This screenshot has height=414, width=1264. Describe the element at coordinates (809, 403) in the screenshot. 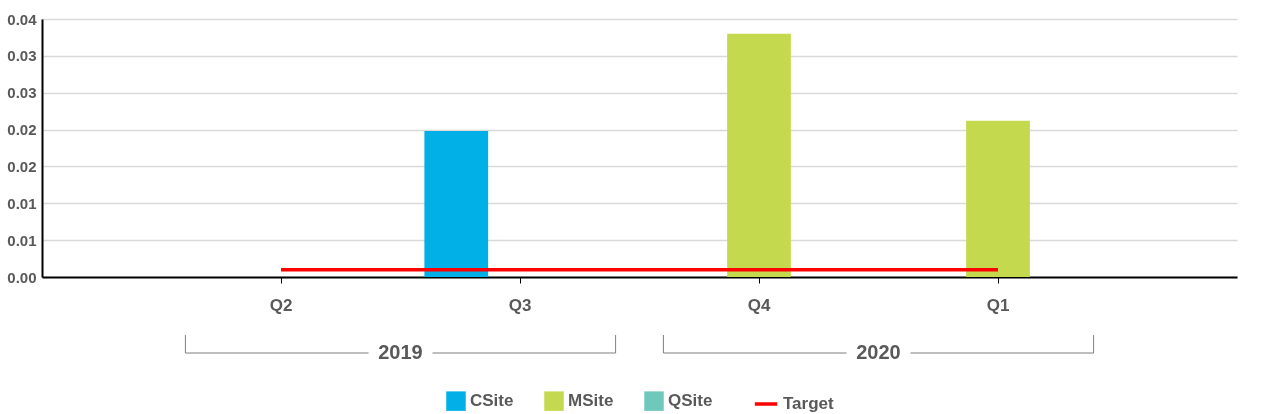

I see `legend-label: Target` at that location.